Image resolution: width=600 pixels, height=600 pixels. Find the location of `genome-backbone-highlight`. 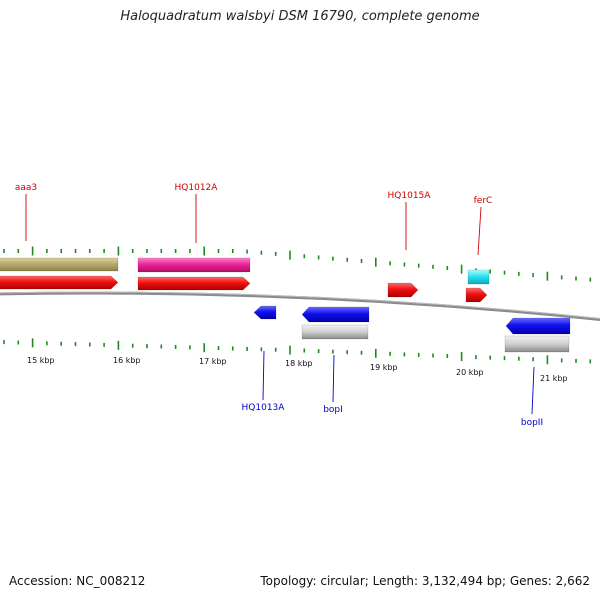

genome-backbone-highlight is located at coordinates (300, 305).